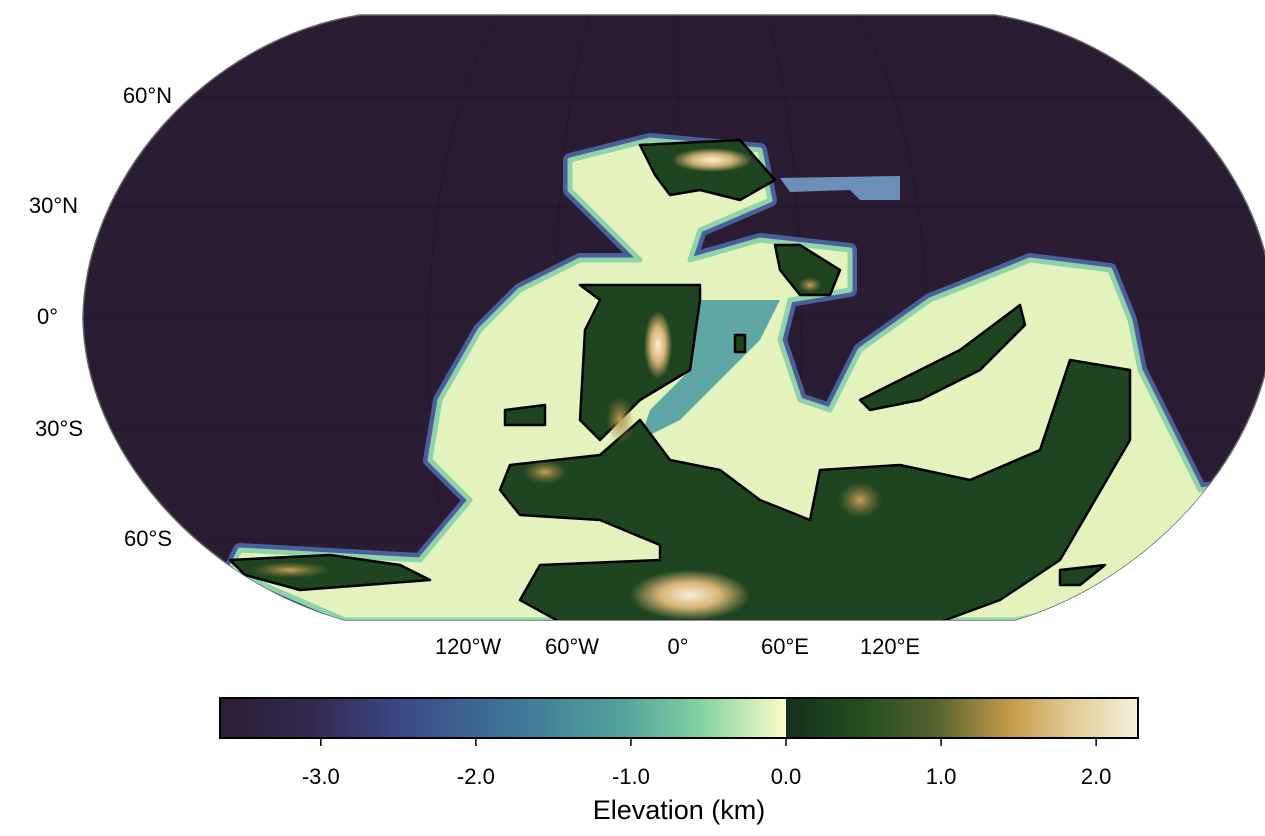  Describe the element at coordinates (572, 646) in the screenshot. I see `lon-label: 60°W` at that location.